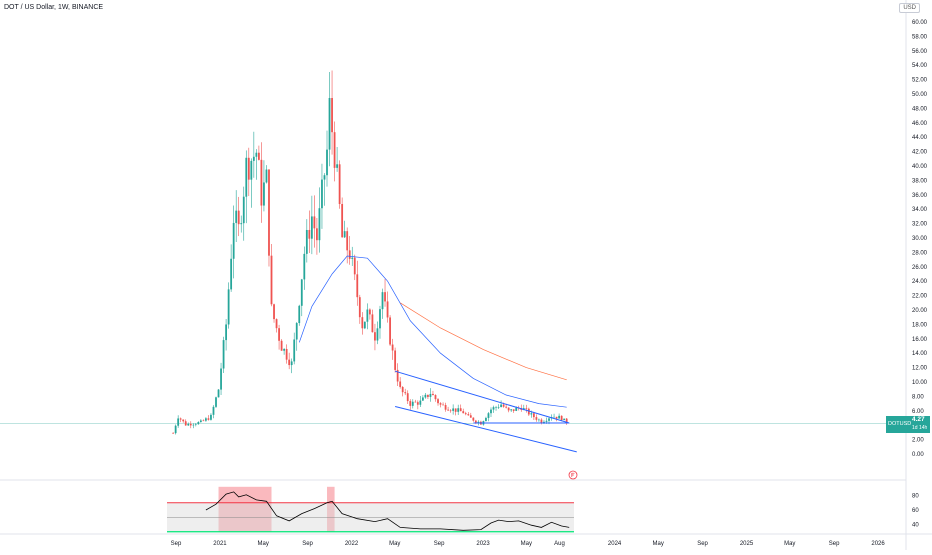 The width and height of the screenshot is (932, 555). What do you see at coordinates (920, 210) in the screenshot?
I see `price-axis-tick: 34.00` at bounding box center [920, 210].